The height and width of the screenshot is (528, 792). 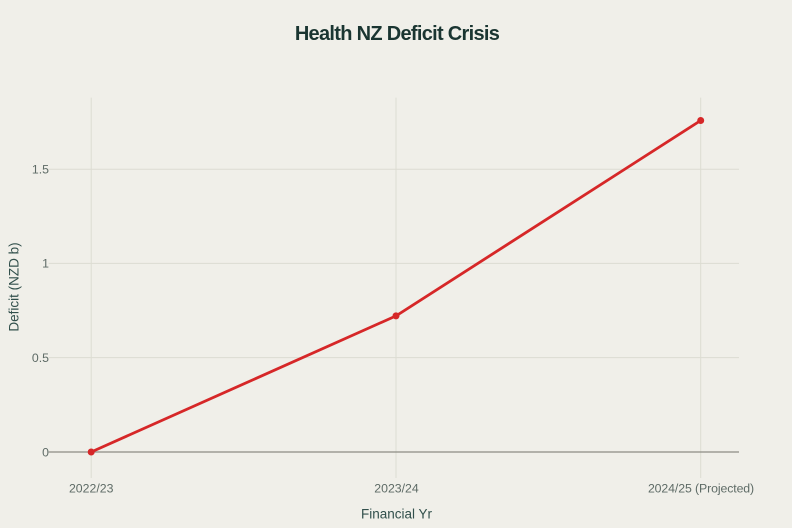 I want to click on svg-text: Health NZ Deficit Crisis, so click(x=397, y=34).